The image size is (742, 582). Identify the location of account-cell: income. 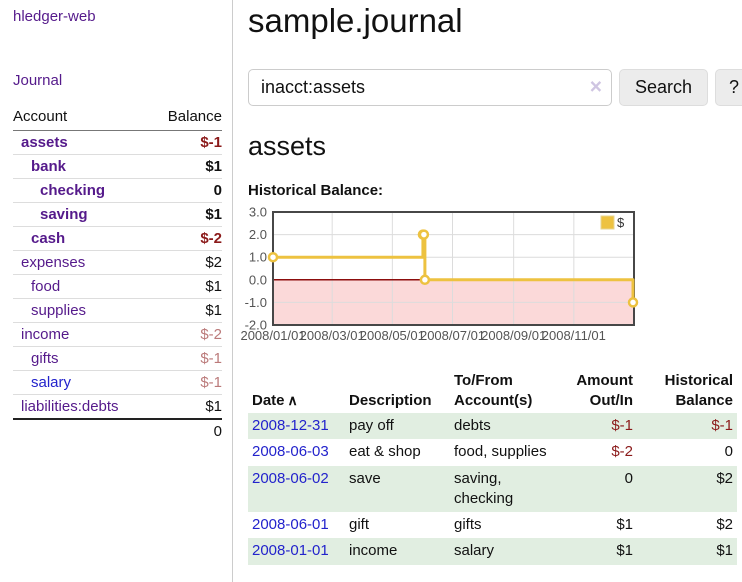
(82, 334).